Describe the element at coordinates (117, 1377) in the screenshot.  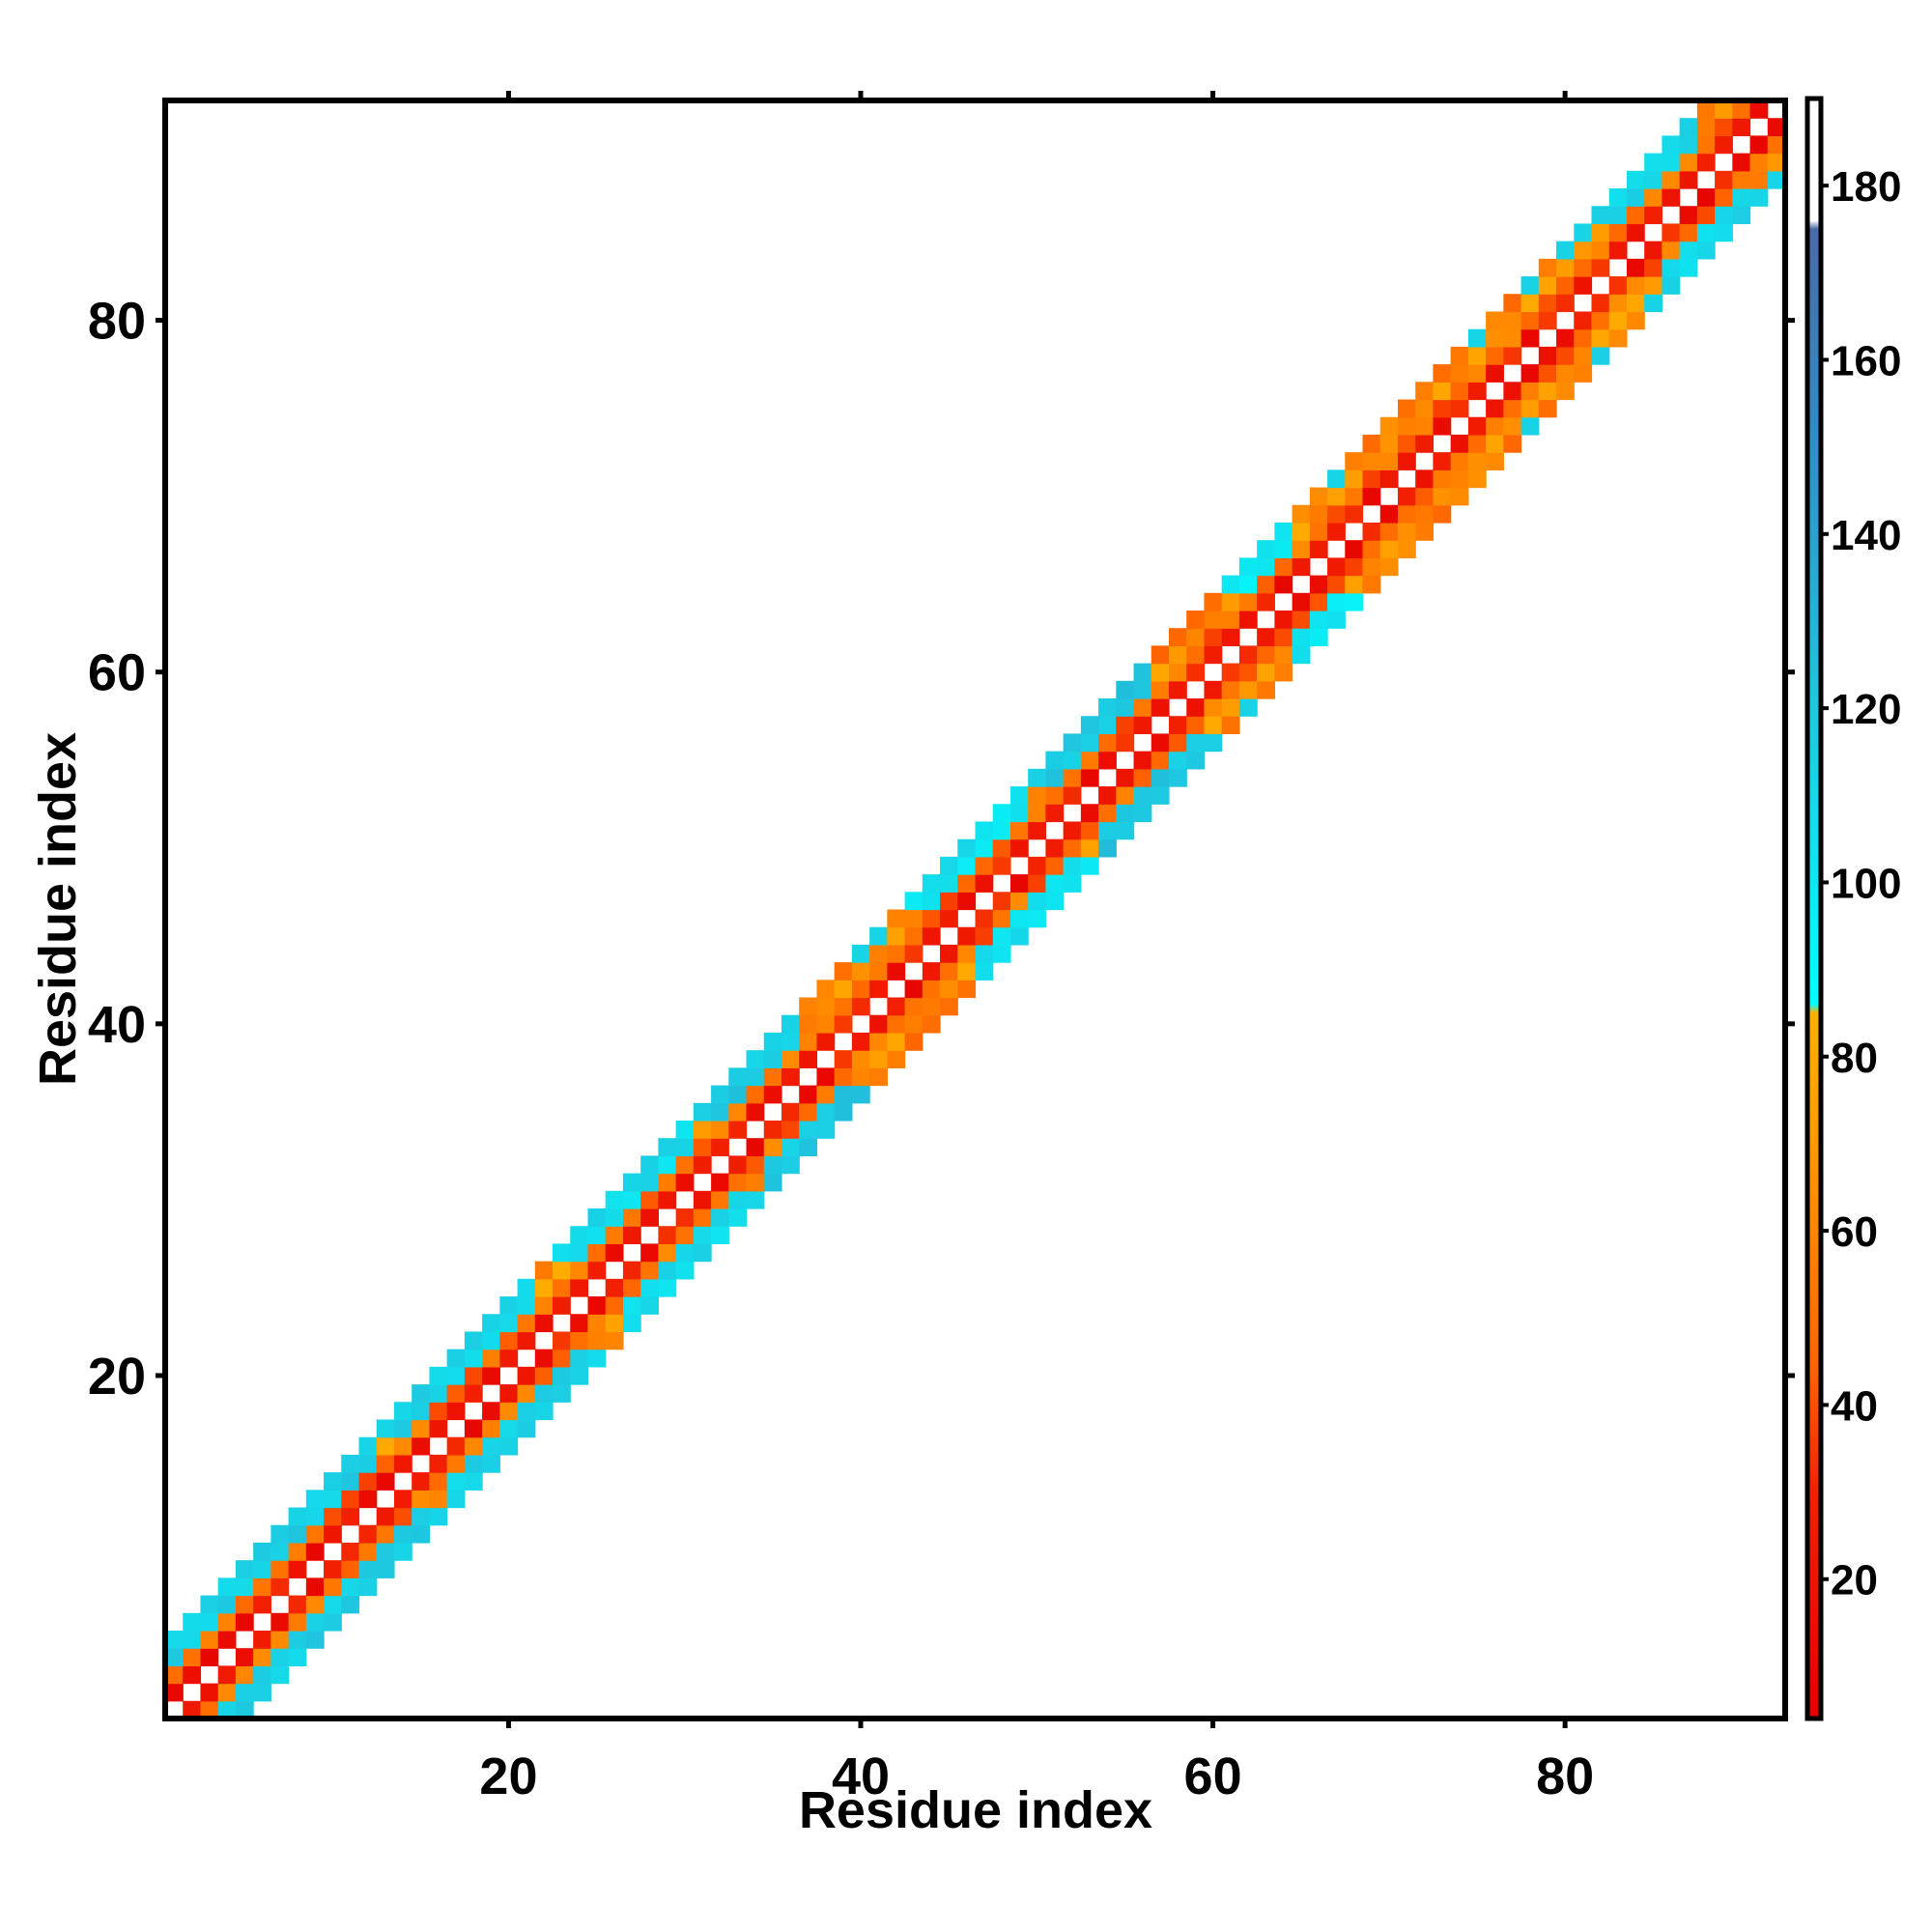
I see `y-tick-label: 20` at that location.